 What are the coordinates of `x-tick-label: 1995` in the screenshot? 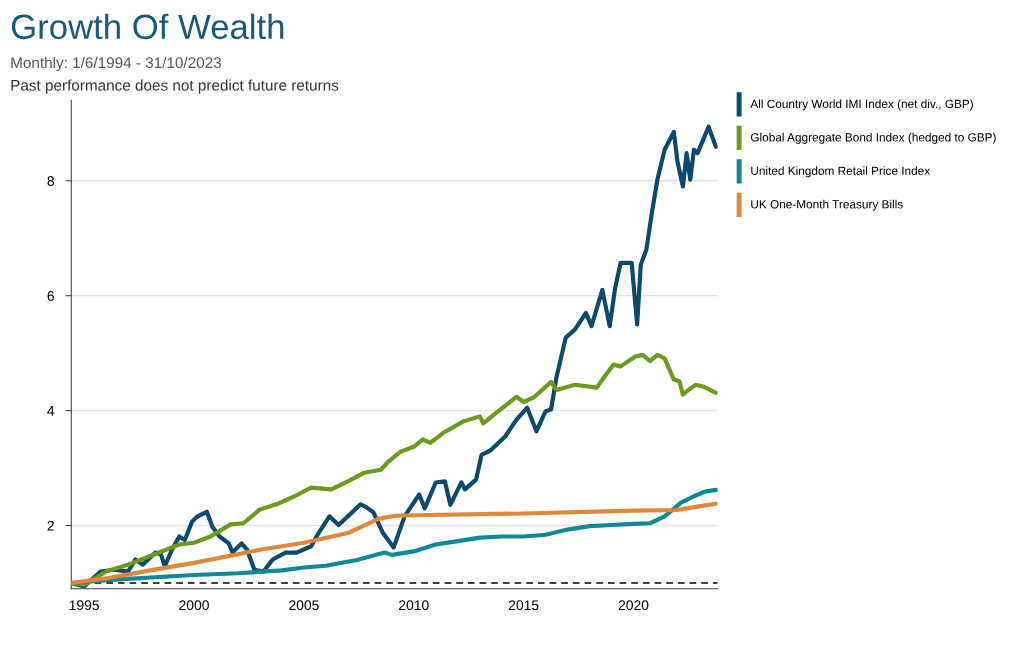 It's located at (84, 605).